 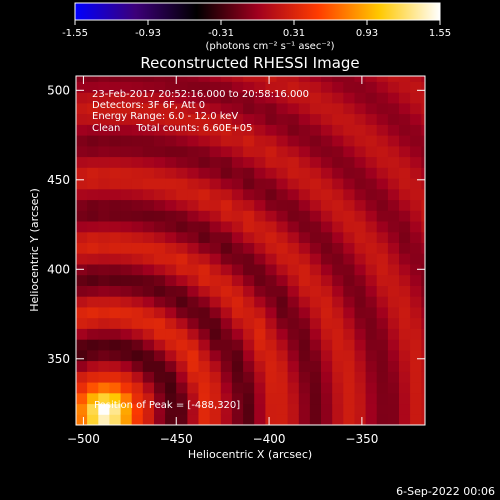 What do you see at coordinates (221, 33) in the screenshot?
I see `colorbar-tick-label: -0.31` at bounding box center [221, 33].